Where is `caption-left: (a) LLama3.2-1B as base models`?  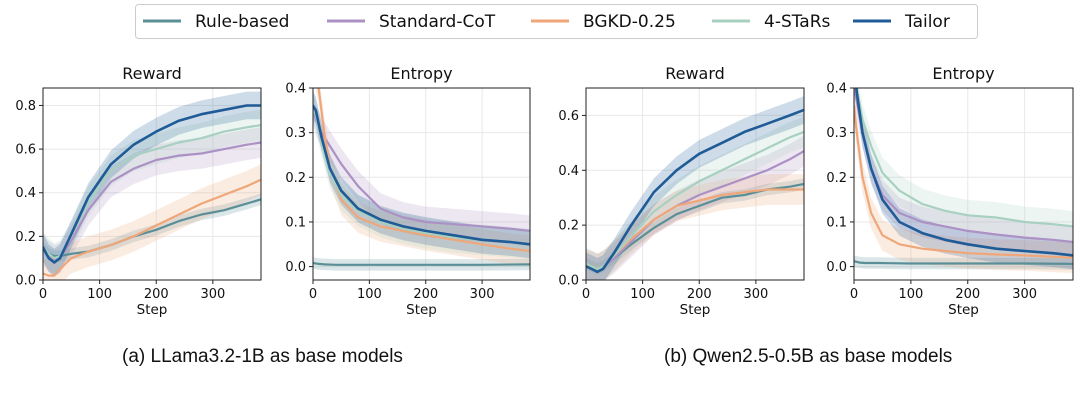
caption-left: (a) LLama3.2-1B as base models is located at coordinates (262, 356).